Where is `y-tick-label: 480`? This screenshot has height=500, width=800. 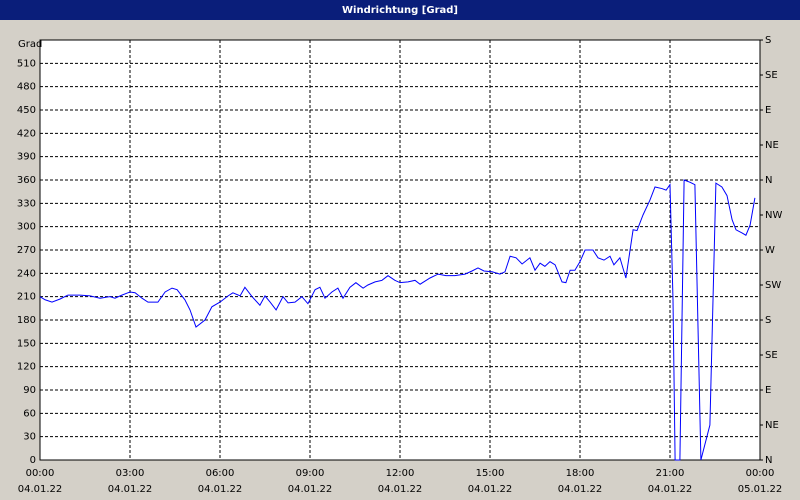 y-tick-label: 480 is located at coordinates (26, 87).